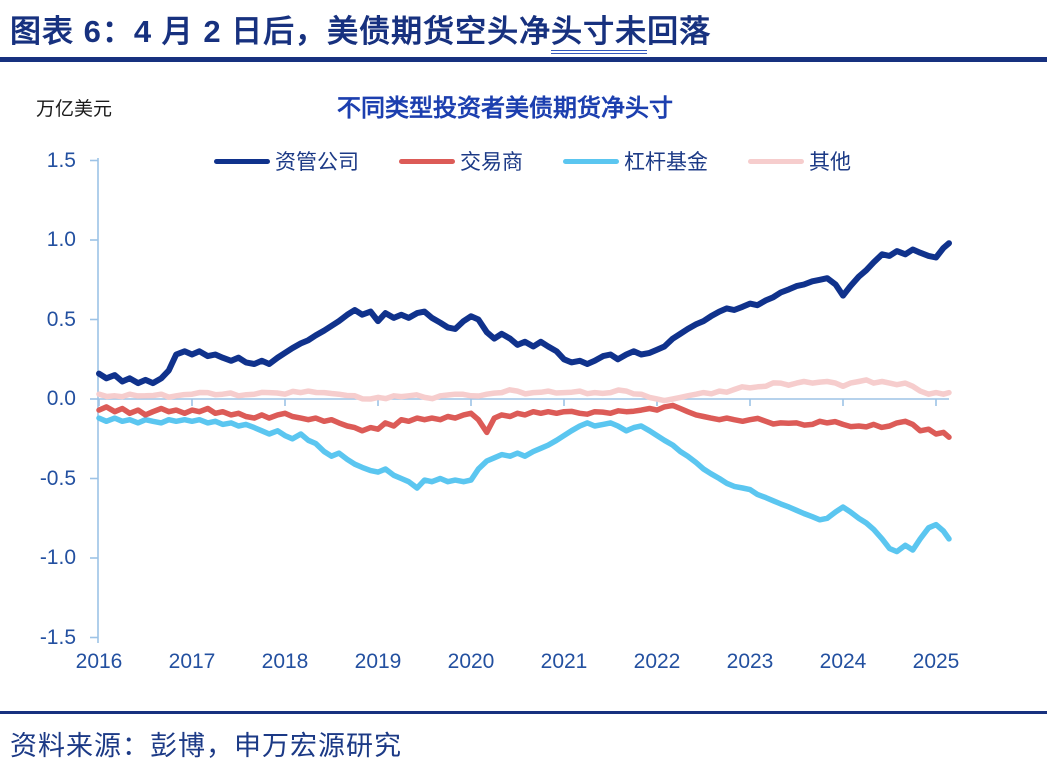 Image resolution: width=1047 pixels, height=777 pixels. Describe the element at coordinates (523, 59) in the screenshot. I see `header-rule` at that location.